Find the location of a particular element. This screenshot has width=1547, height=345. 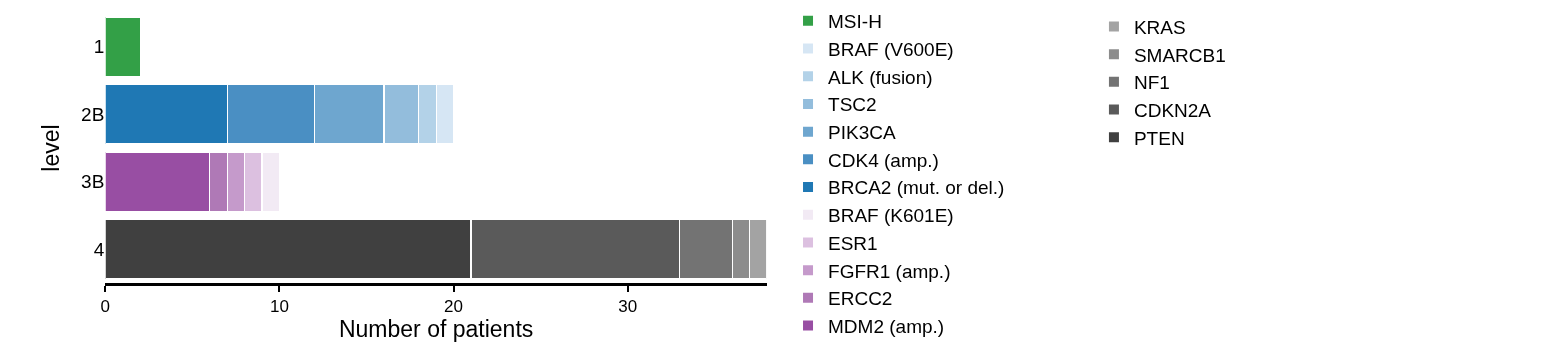

legend-label: BRCA2 (mut. or del.) is located at coordinates (916, 188).